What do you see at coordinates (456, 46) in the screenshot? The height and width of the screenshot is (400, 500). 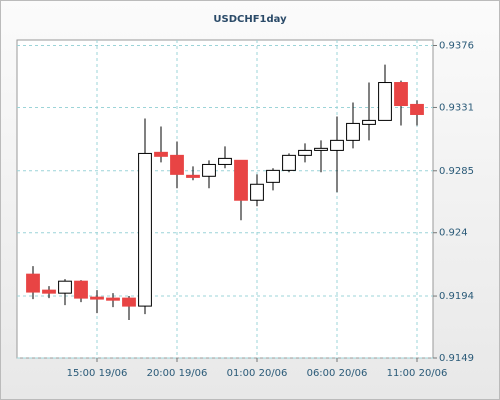 I see `y-tick-label: 0.9376` at bounding box center [456, 46].